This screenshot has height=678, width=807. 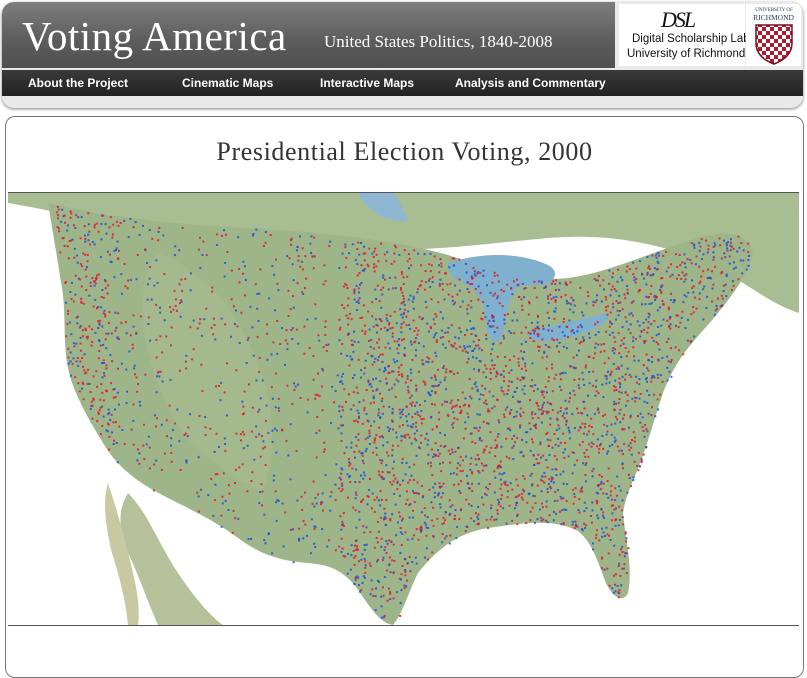 I want to click on nav-interactive-maps: Interactive Maps, so click(x=367, y=83).